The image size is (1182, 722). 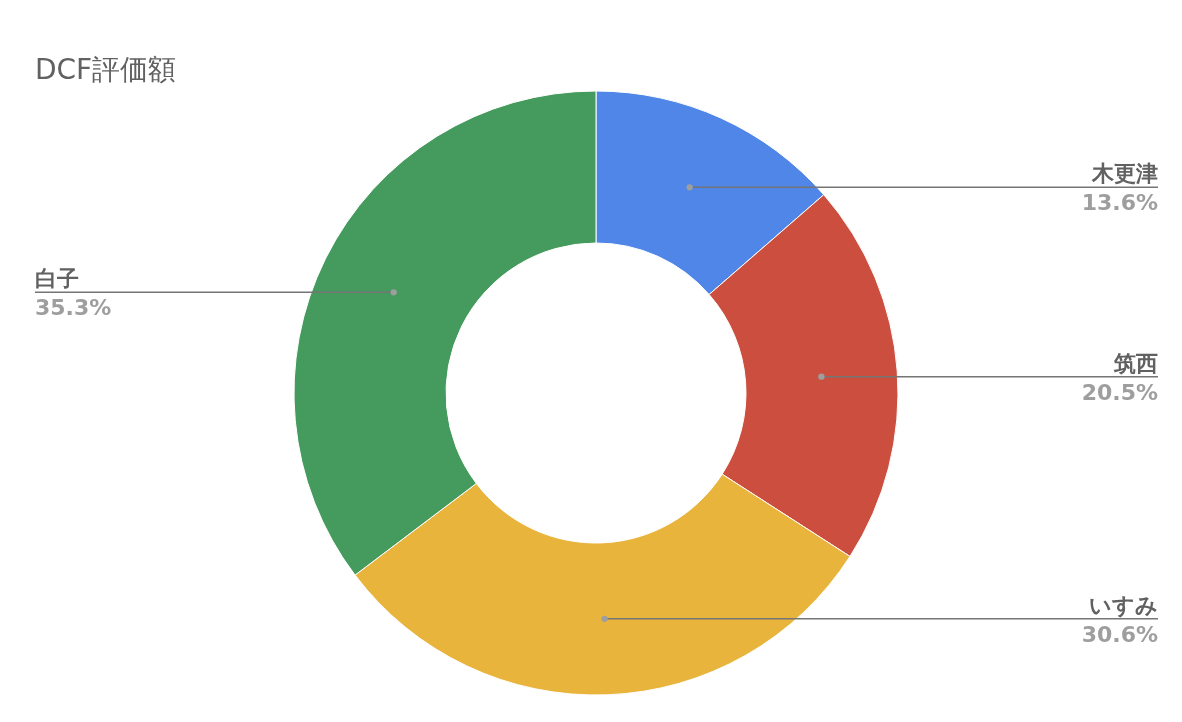 I want to click on data-label: 35.3%, so click(x=73, y=308).